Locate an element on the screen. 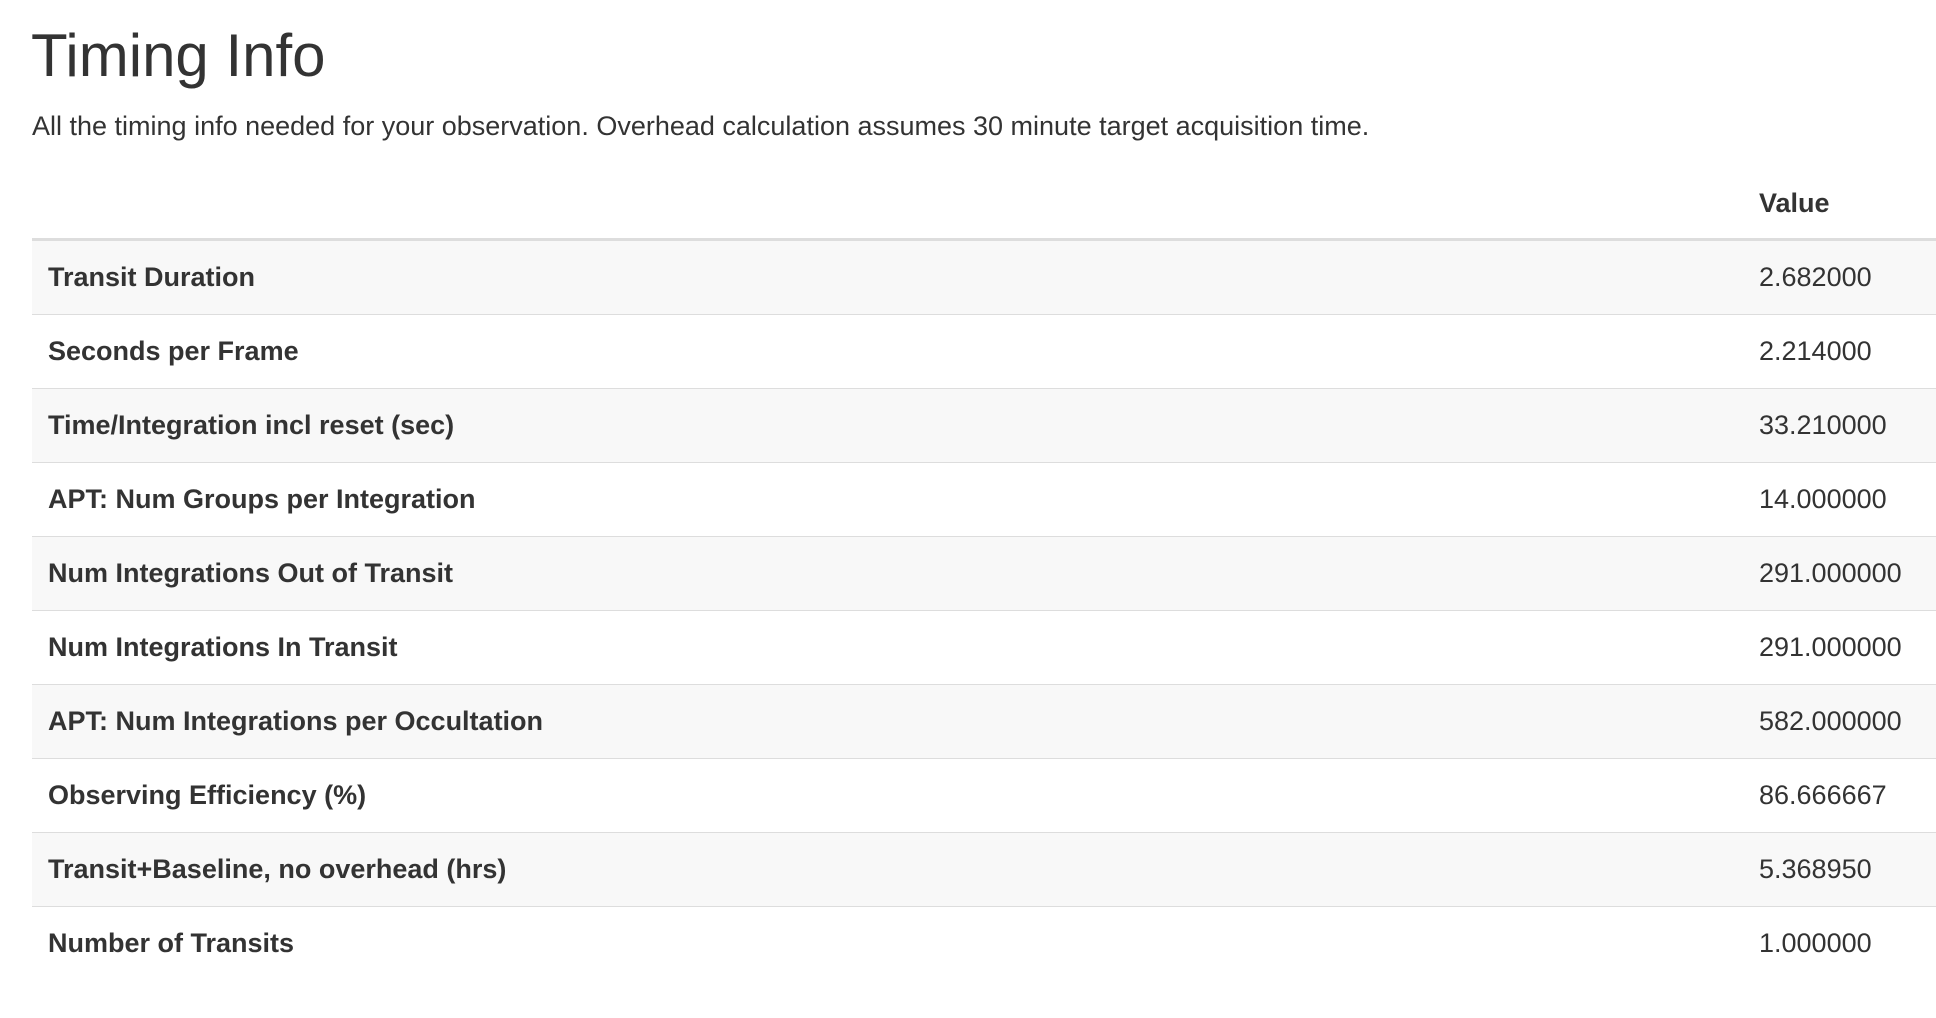 The height and width of the screenshot is (1018, 1936). row-label: Num Integrations Out of Transit is located at coordinates (887, 573).